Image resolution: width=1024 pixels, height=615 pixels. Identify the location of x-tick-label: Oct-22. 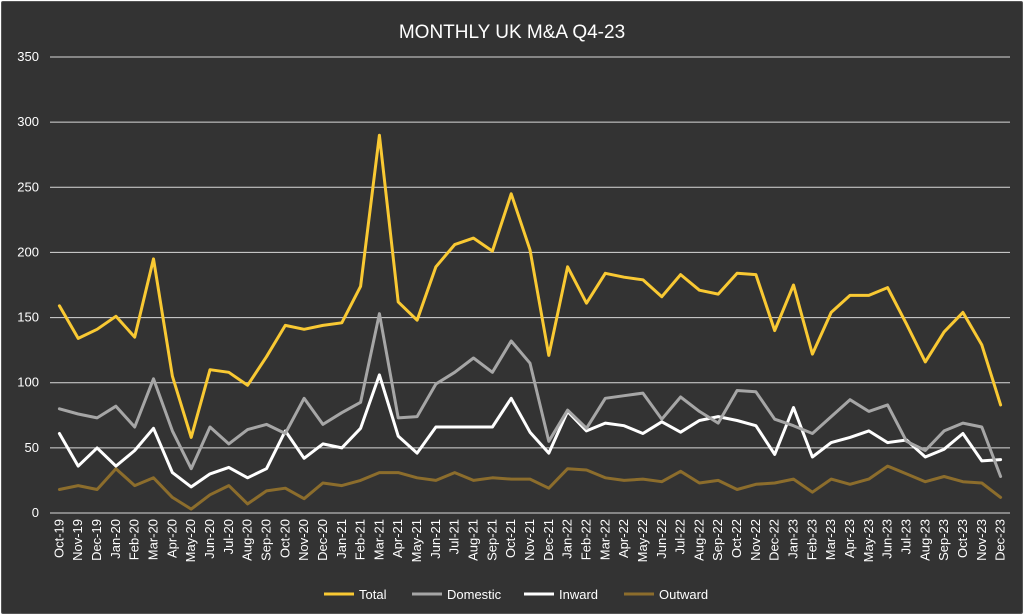
(736, 538).